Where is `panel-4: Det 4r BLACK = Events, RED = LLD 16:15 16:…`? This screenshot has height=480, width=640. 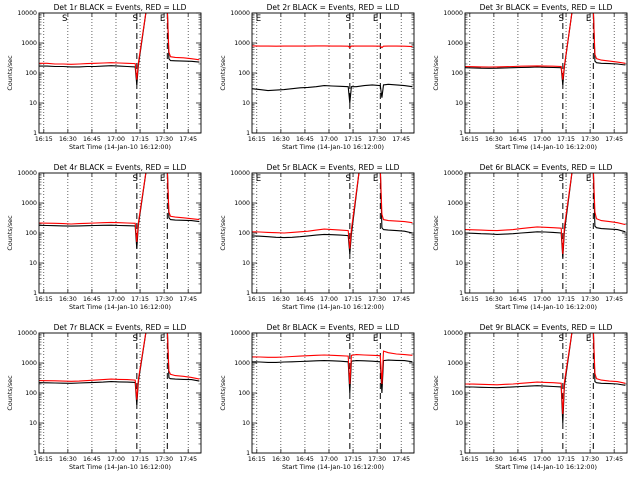
panel-4: Det 4r BLACK = Events, RED = LLD 16:15 16:… is located at coordinates (104, 237).